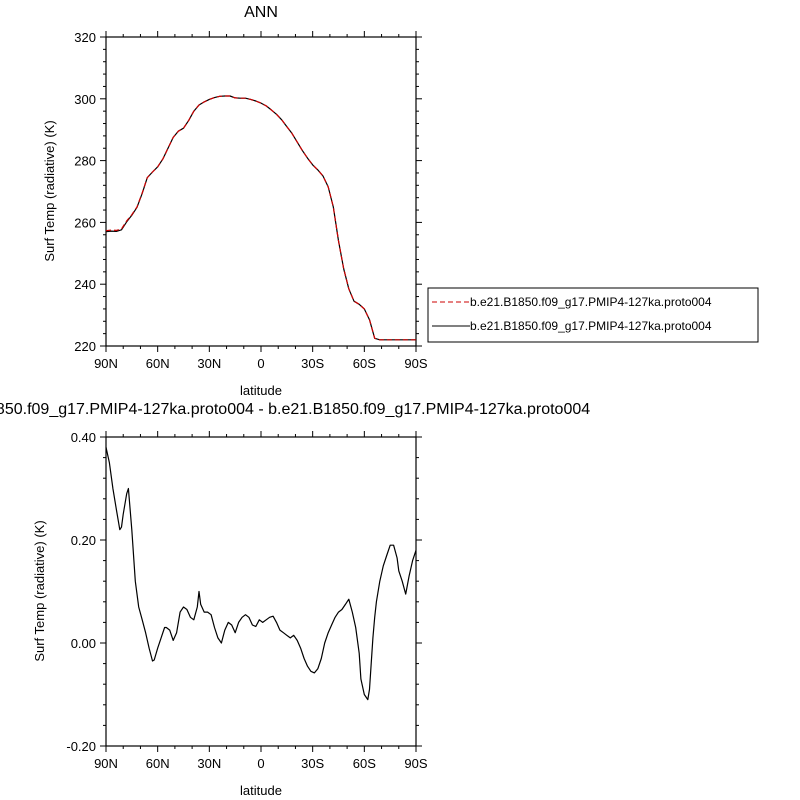 This screenshot has width=800, height=800. Describe the element at coordinates (85, 37) in the screenshot. I see `y-tick-label: 320` at that location.